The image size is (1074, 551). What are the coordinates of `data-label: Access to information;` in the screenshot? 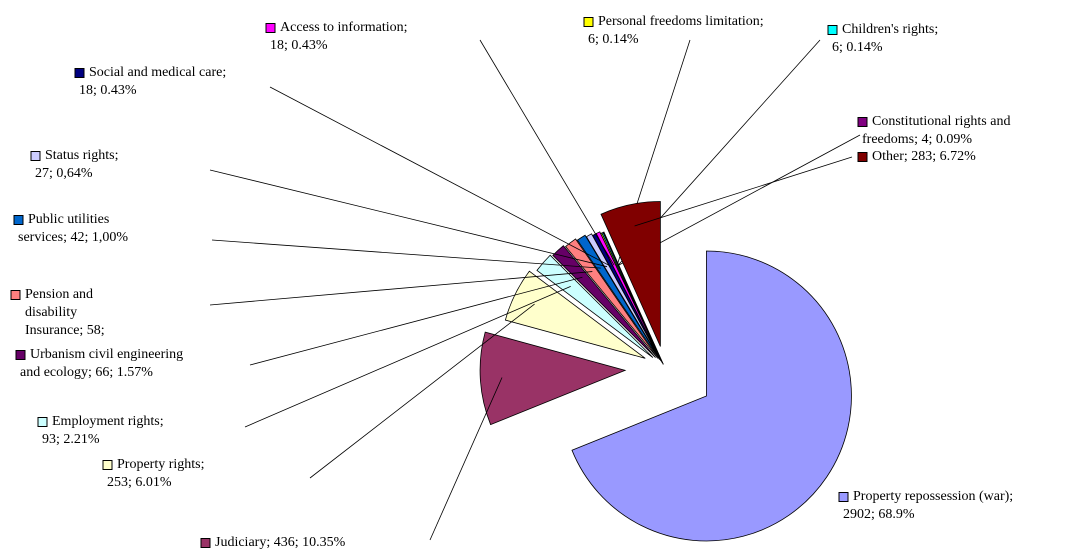 It's located at (344, 27).